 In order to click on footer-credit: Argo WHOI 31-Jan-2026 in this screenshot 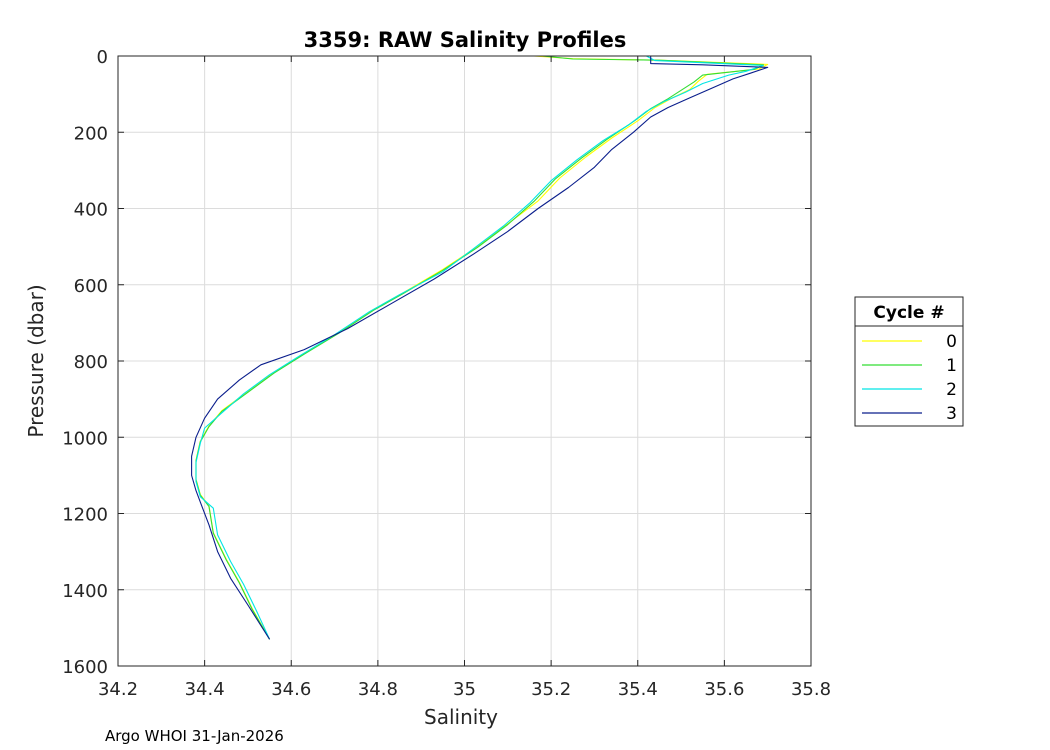, I will do `click(194, 736)`.